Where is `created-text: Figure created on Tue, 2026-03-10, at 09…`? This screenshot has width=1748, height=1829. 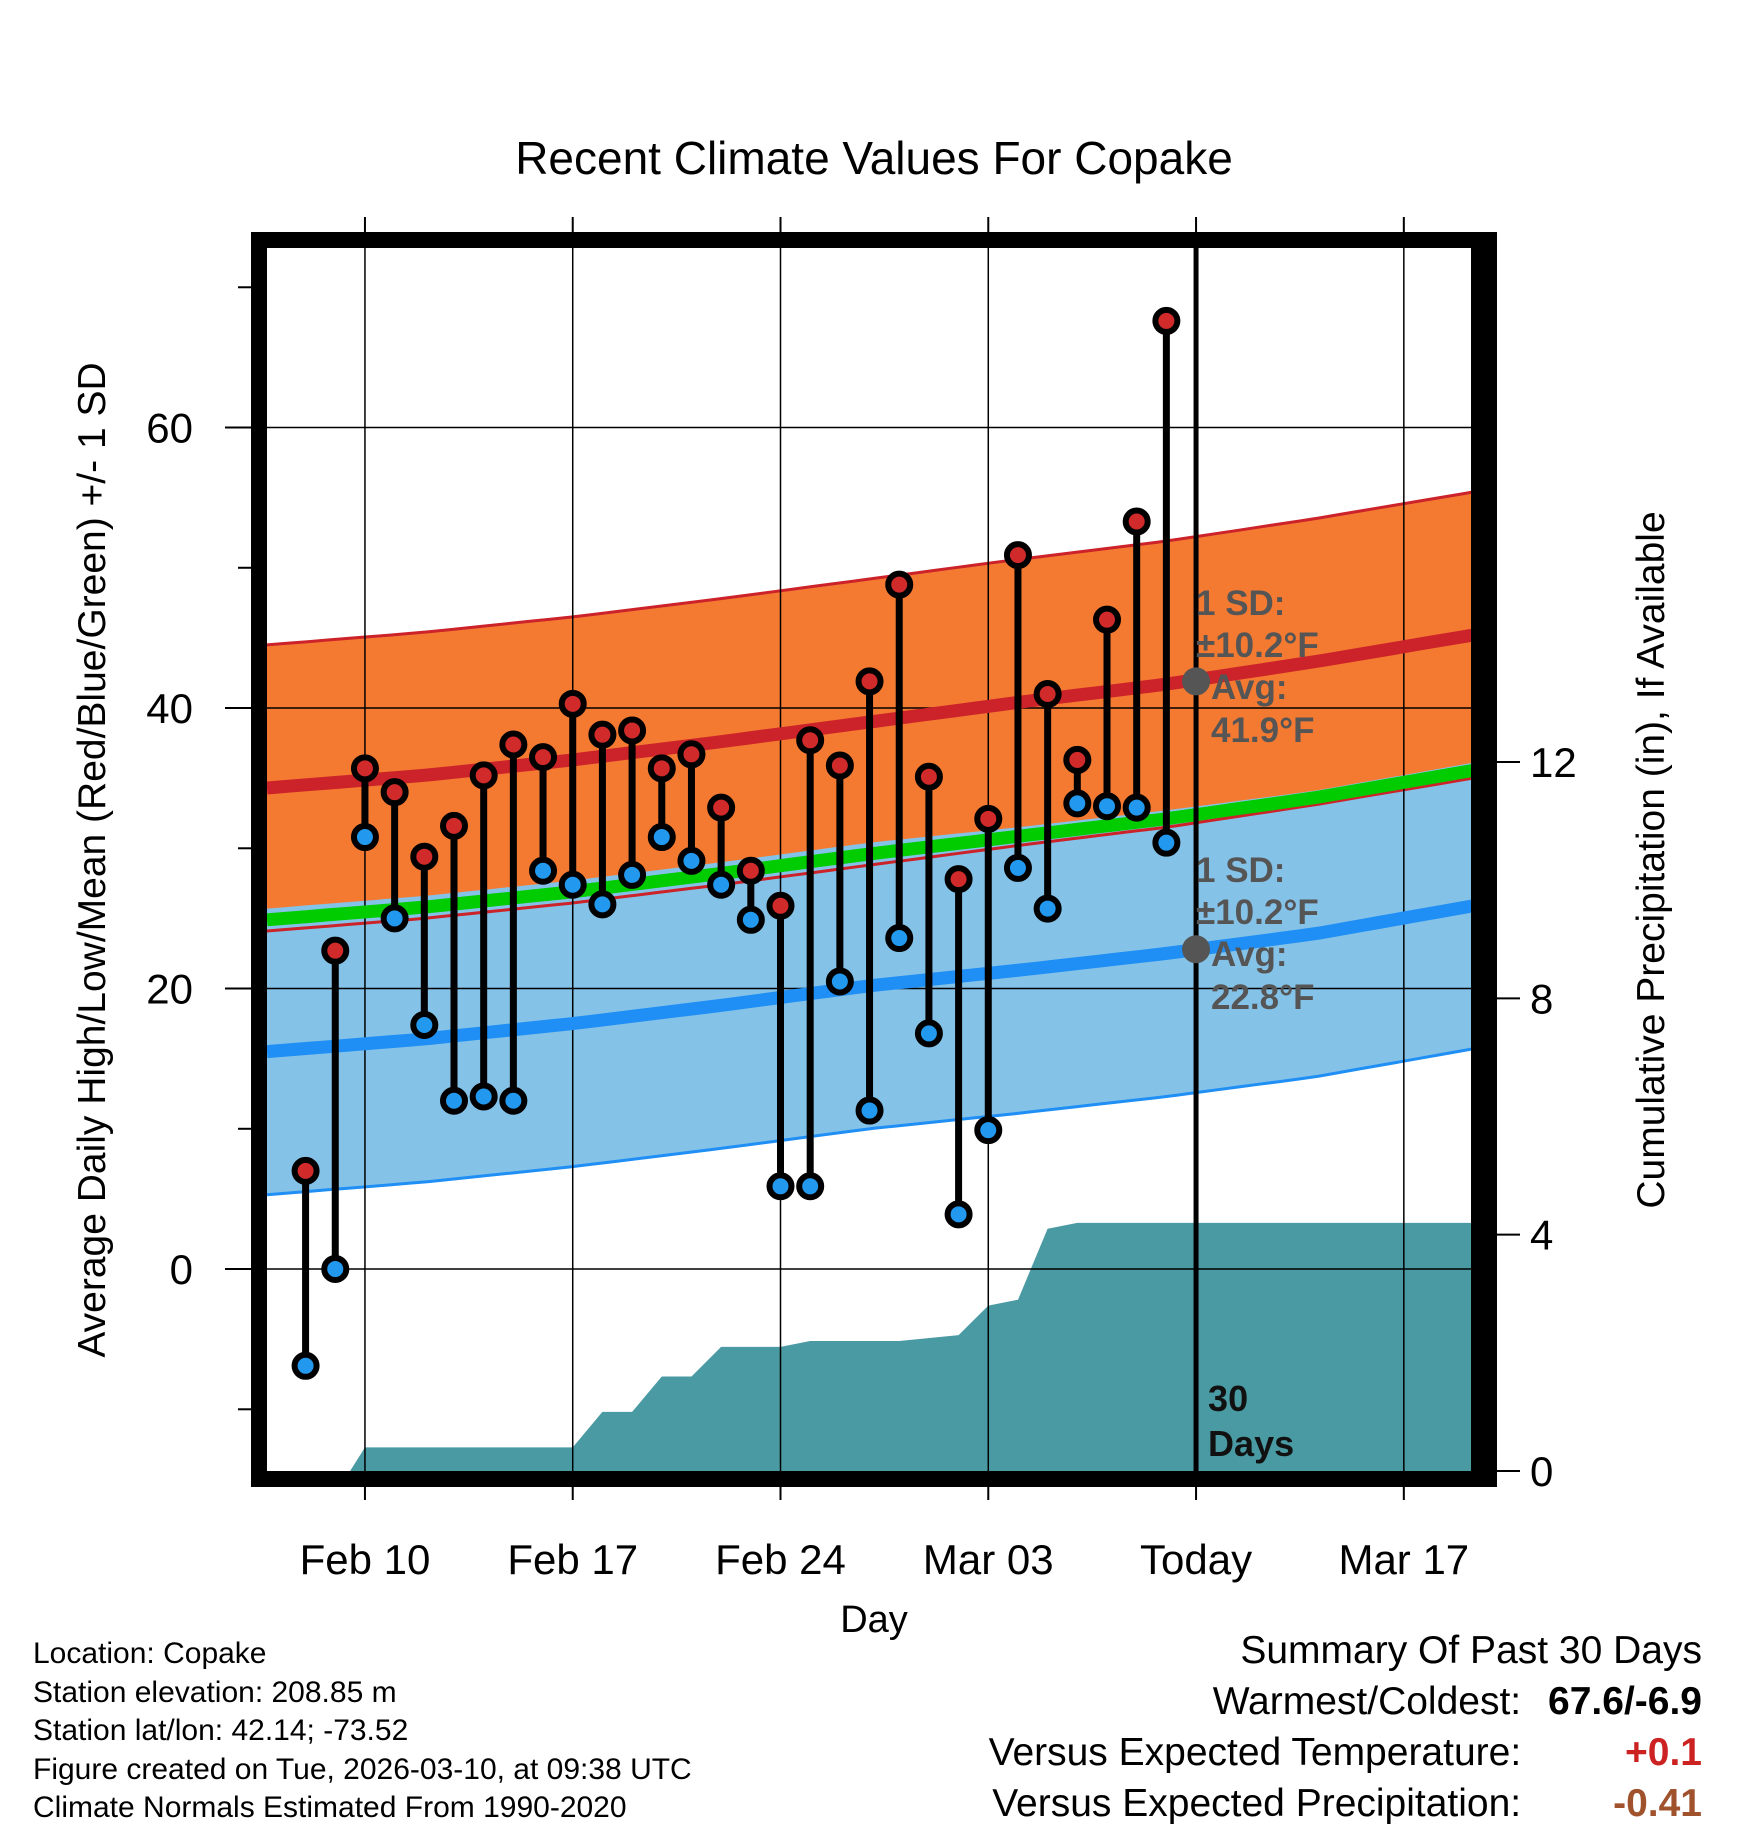 created-text: Figure created on Tue, 2026-03-10, at 09… is located at coordinates (362, 1769).